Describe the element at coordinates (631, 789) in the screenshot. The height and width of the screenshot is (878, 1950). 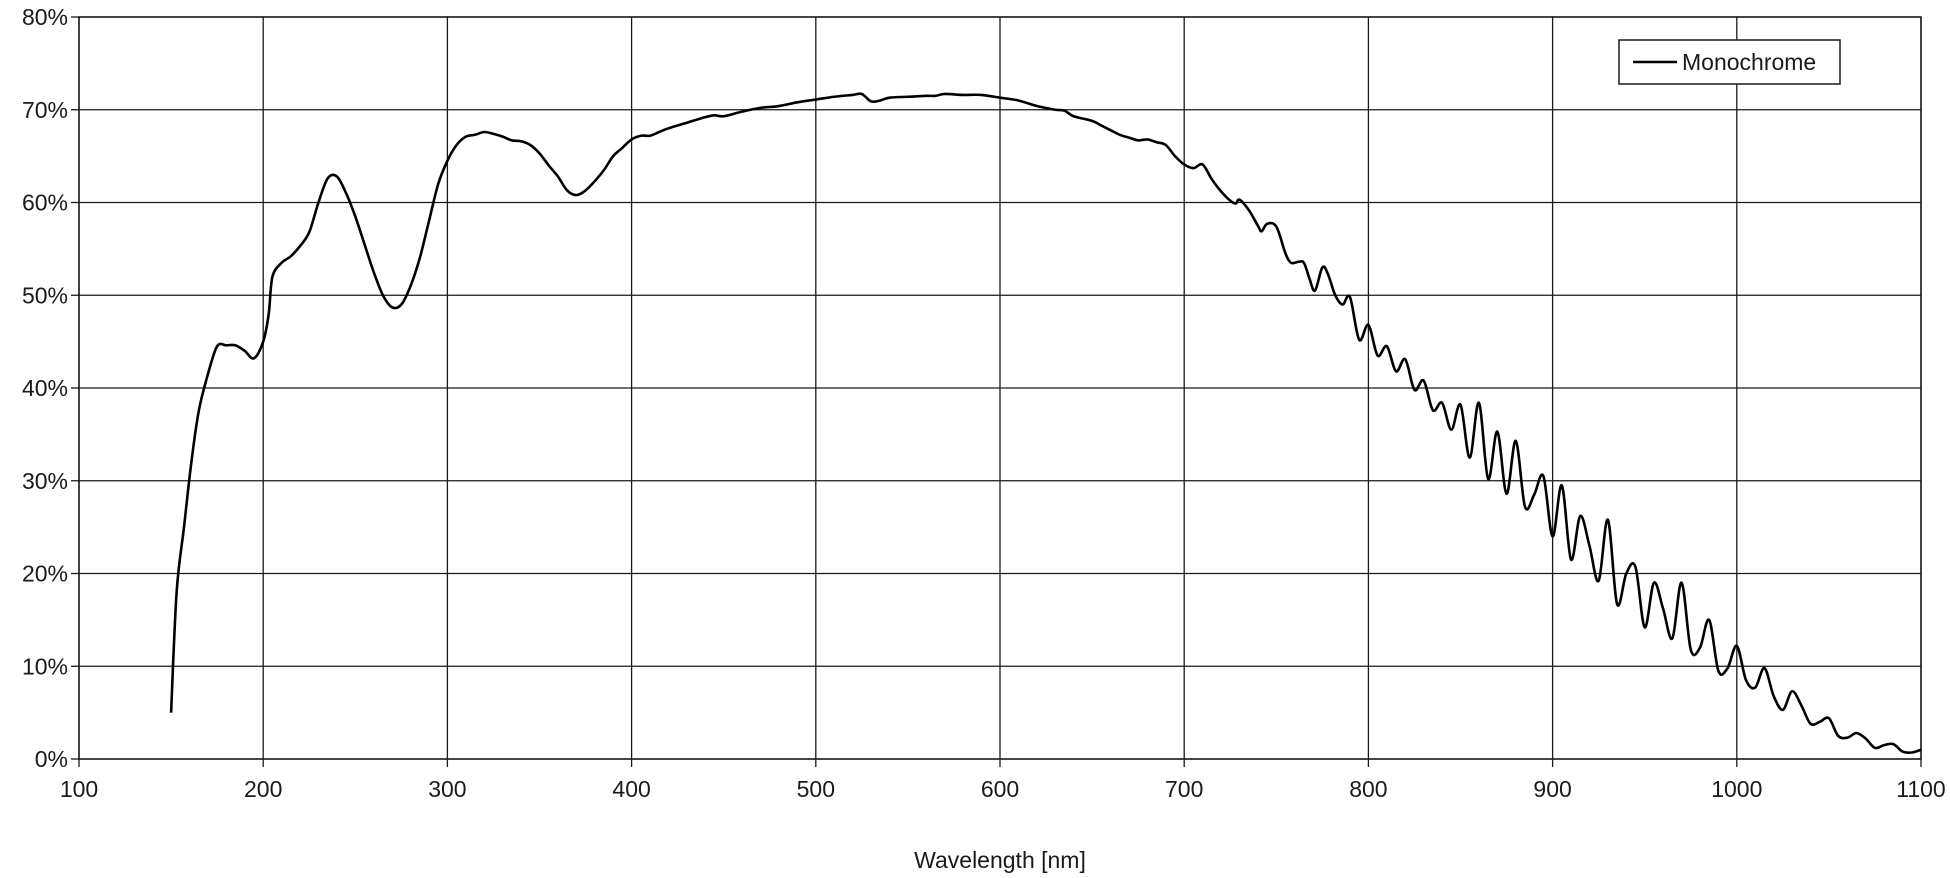
I see `x-tick-label: 400` at that location.